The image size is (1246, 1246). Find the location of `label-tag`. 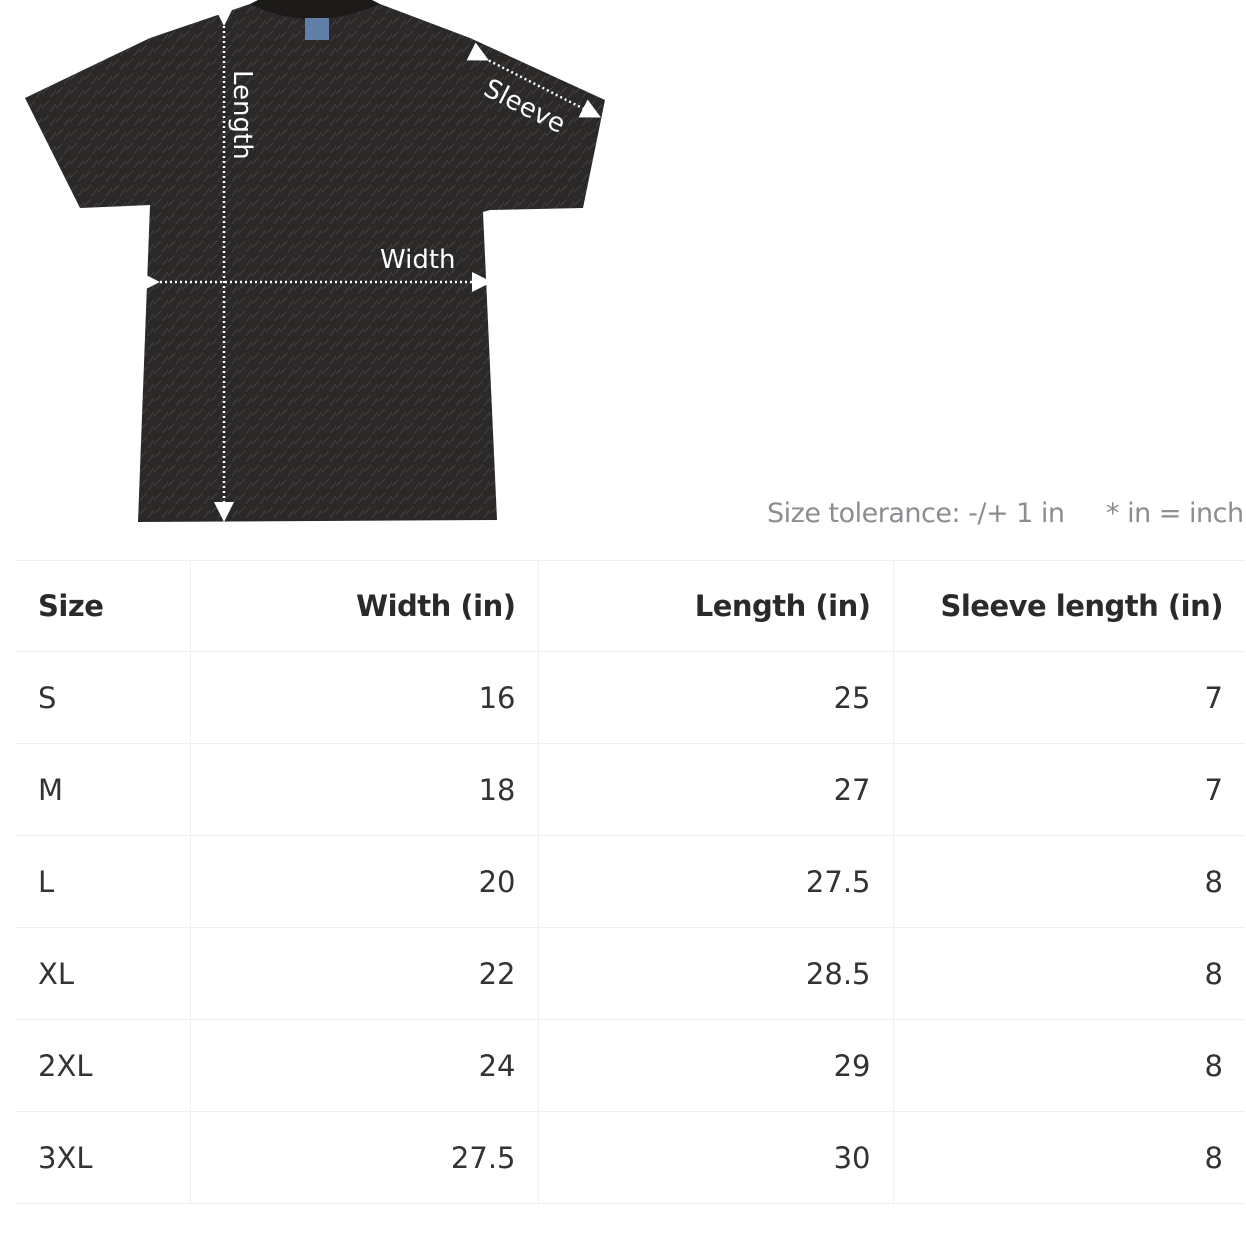

label-tag is located at coordinates (317, 29).